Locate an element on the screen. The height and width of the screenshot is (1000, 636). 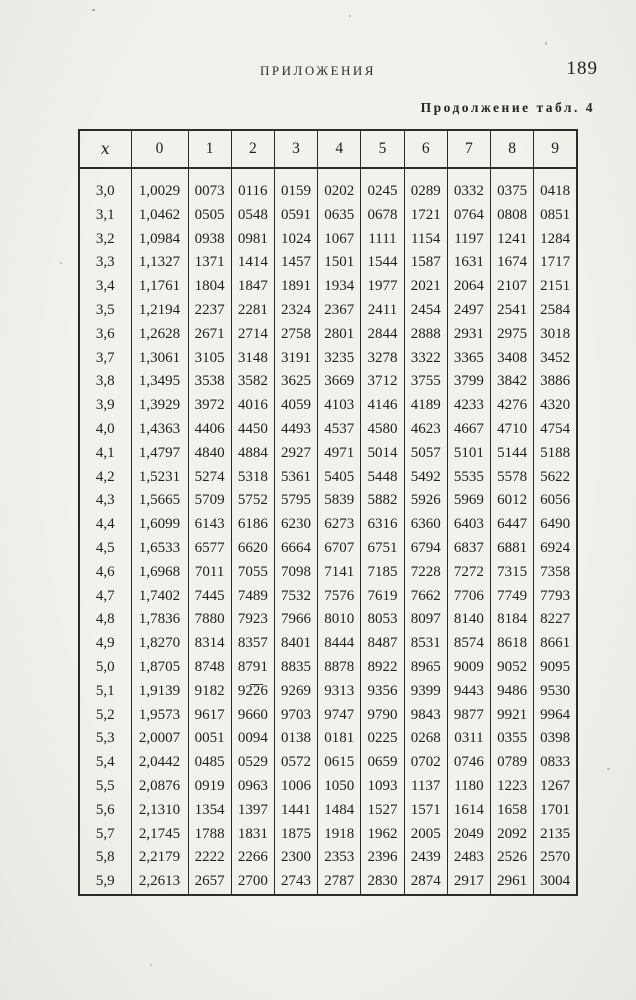
cell-value: 9921 is located at coordinates (512, 715).